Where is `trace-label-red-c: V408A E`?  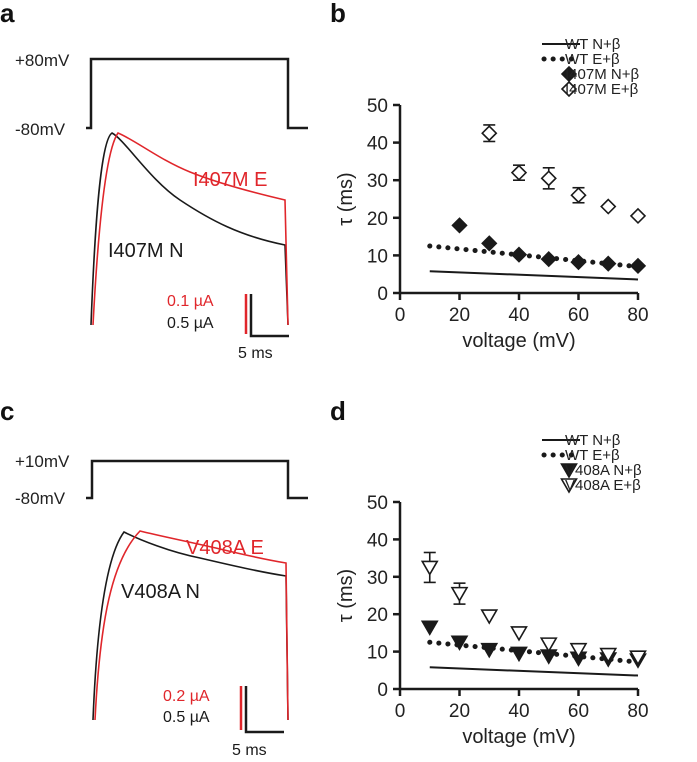 trace-label-red-c: V408A E is located at coordinates (225, 548).